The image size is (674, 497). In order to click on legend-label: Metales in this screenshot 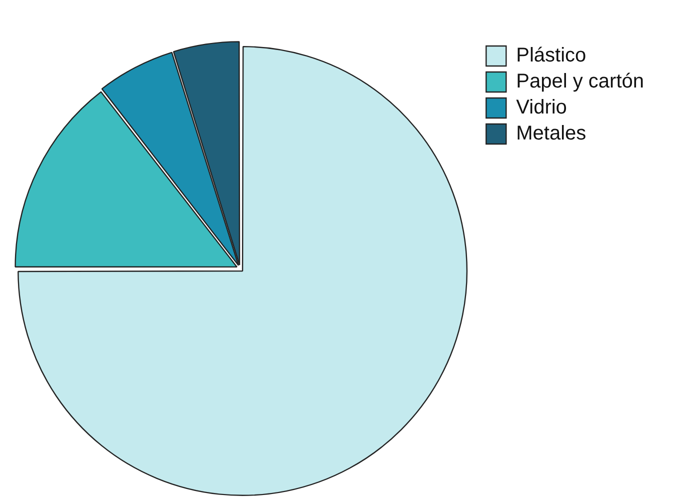, I will do `click(551, 133)`.